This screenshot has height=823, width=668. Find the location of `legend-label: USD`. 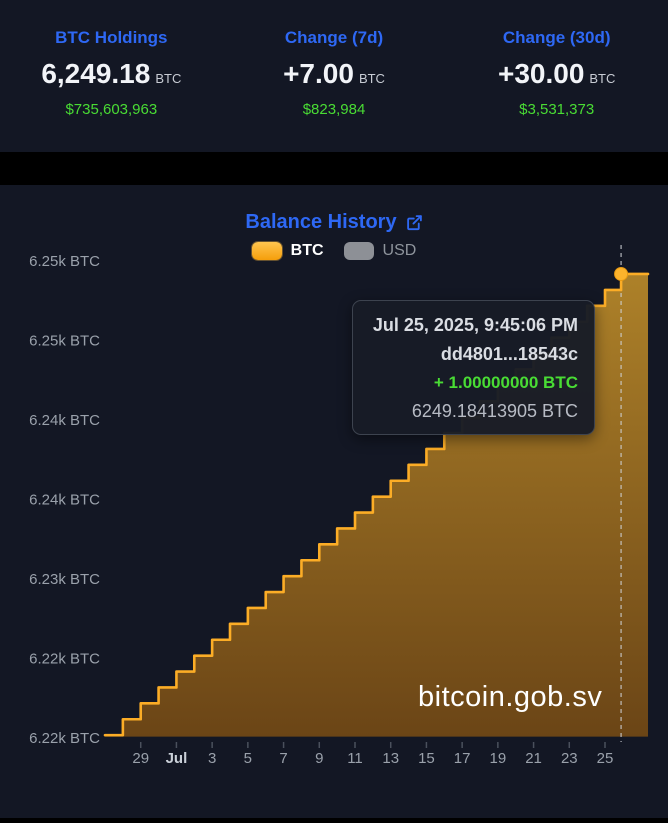

legend-label: USD is located at coordinates (399, 250).